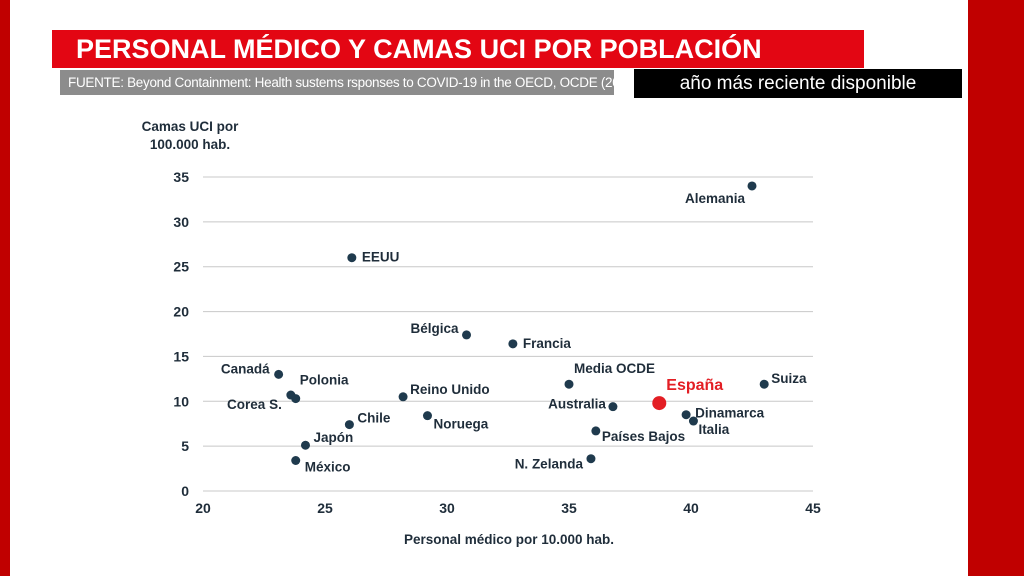  I want to click on point-label-mexico: México, so click(328, 466).